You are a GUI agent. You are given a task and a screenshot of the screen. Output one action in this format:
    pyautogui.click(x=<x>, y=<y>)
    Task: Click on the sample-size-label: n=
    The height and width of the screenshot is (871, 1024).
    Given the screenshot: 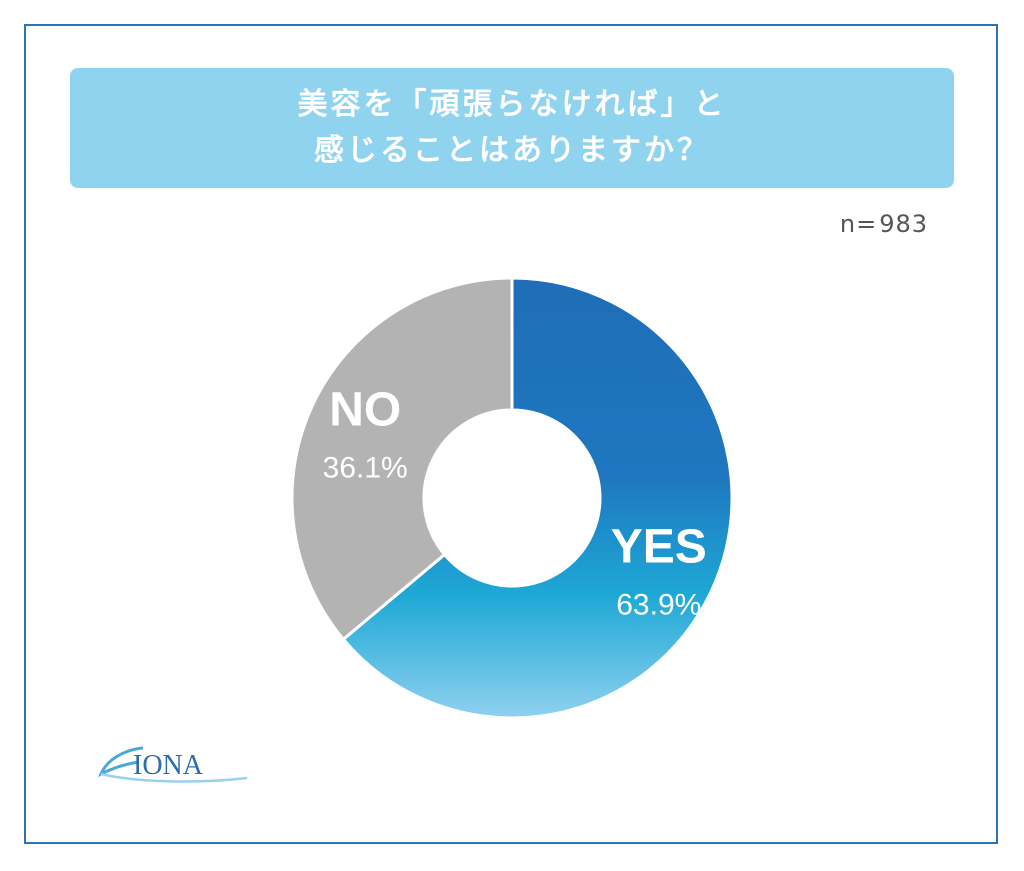 What is the action you would take?
    pyautogui.click(x=858, y=224)
    